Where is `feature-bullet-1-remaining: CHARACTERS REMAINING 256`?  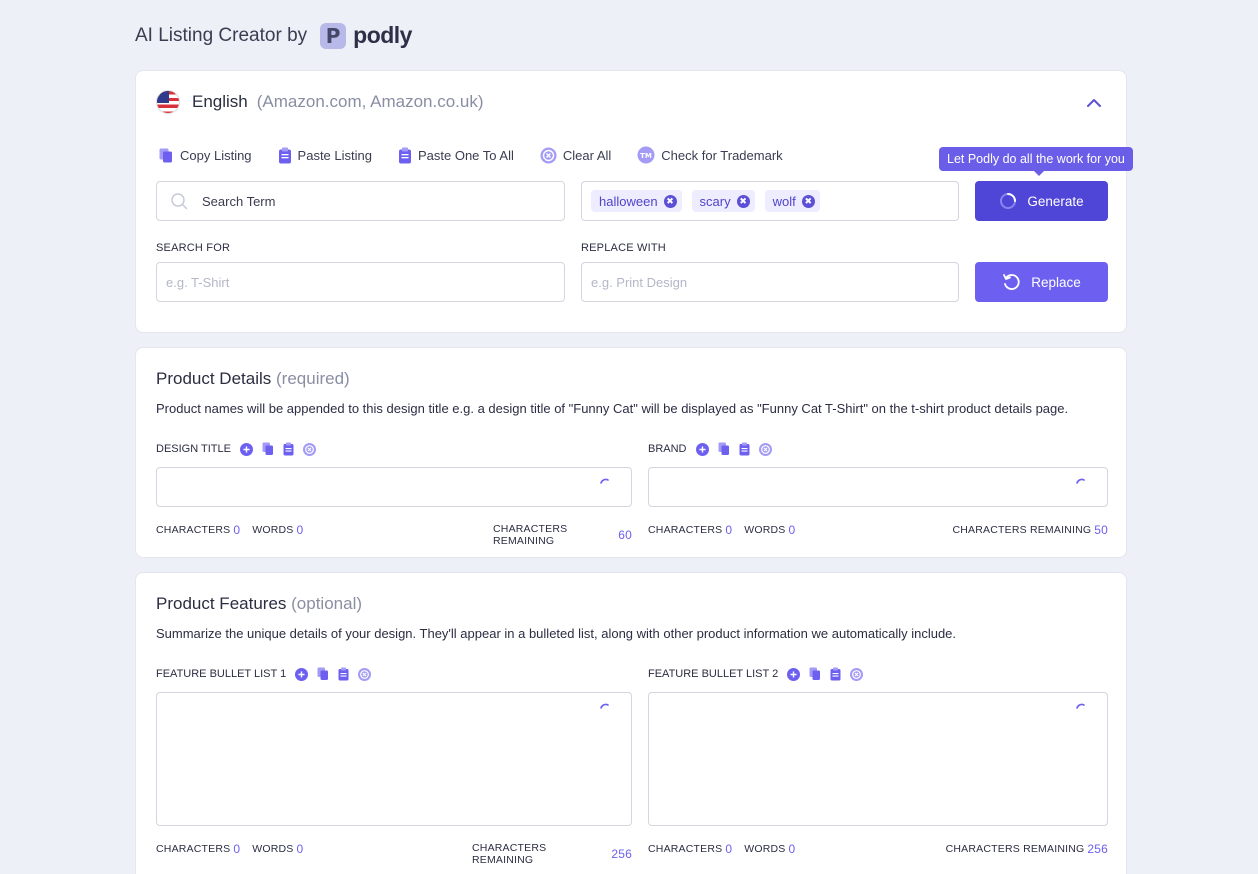
feature-bullet-1-remaining: CHARACTERS REMAINING 256 is located at coordinates (552, 854).